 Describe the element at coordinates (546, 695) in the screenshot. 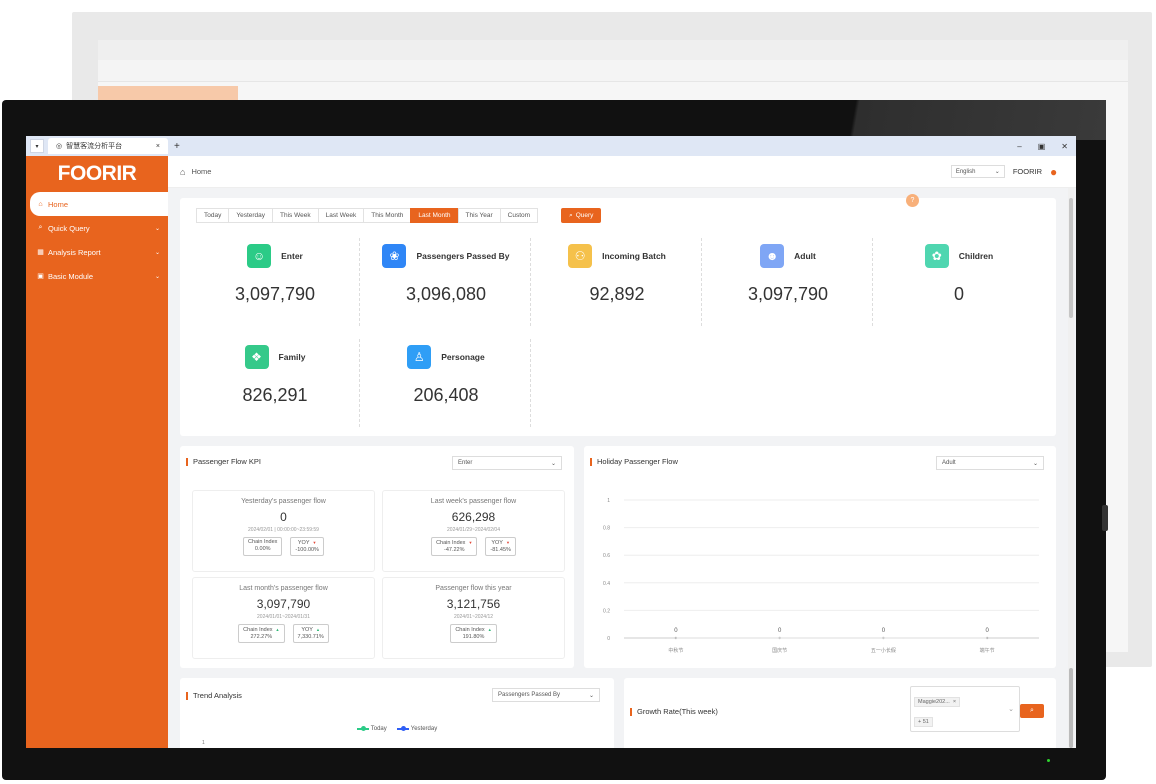

I see `trend-metric-select: Passengers Passed By ⌄` at that location.